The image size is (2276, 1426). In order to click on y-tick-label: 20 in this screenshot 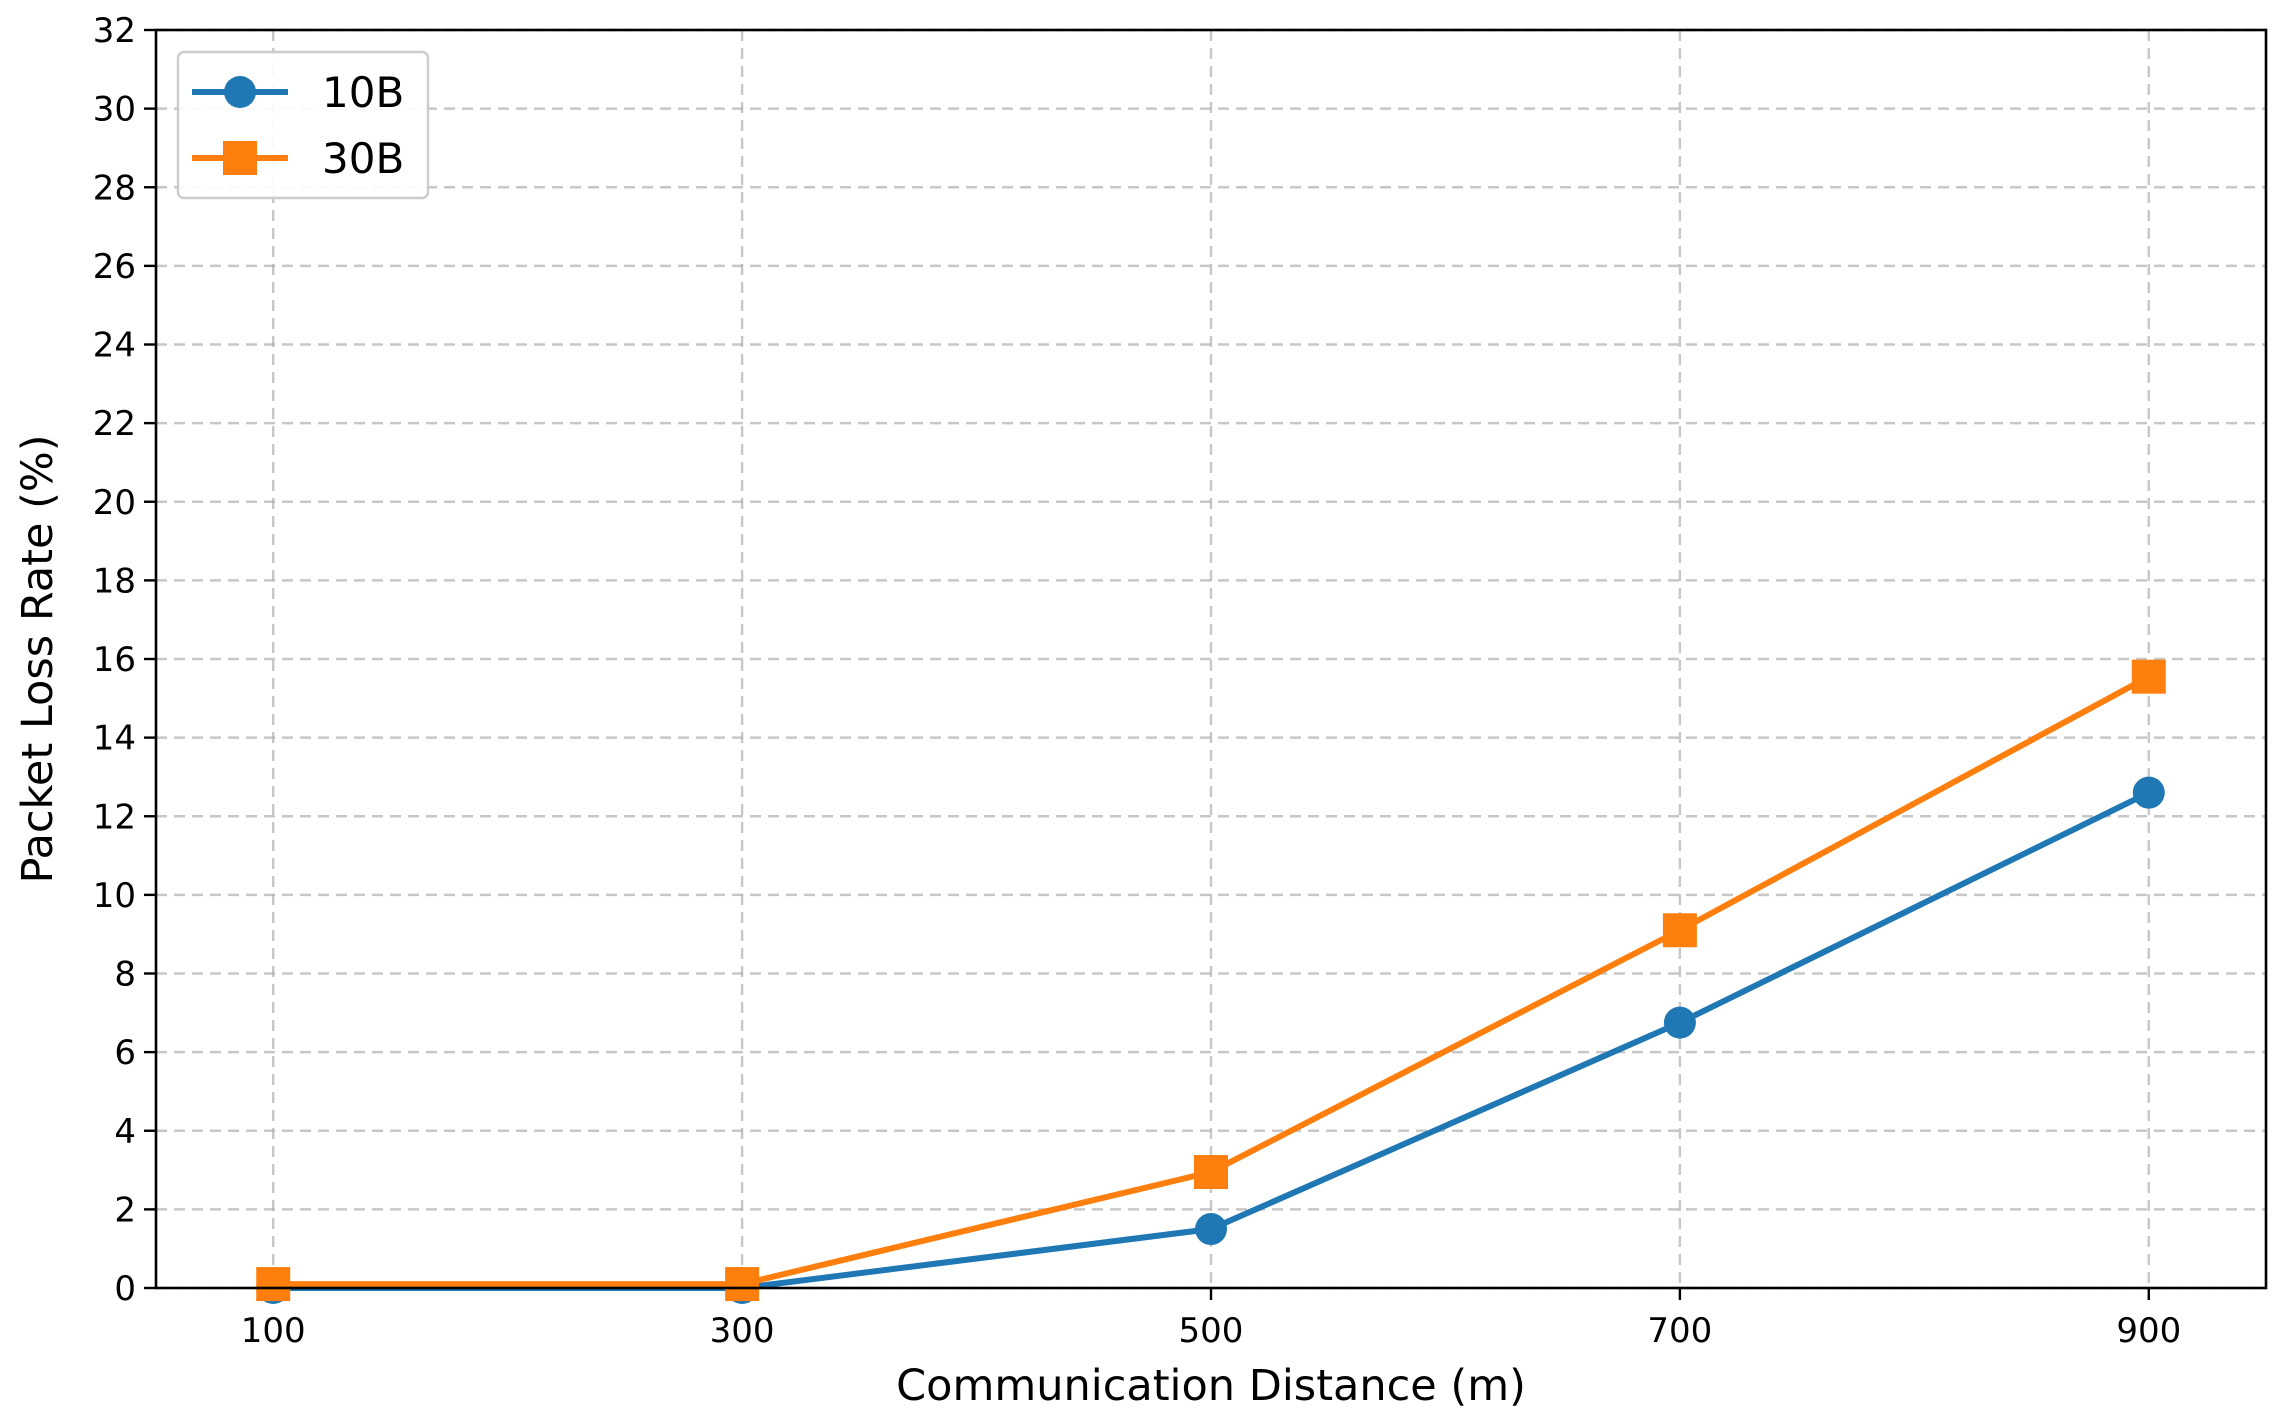, I will do `click(114, 503)`.